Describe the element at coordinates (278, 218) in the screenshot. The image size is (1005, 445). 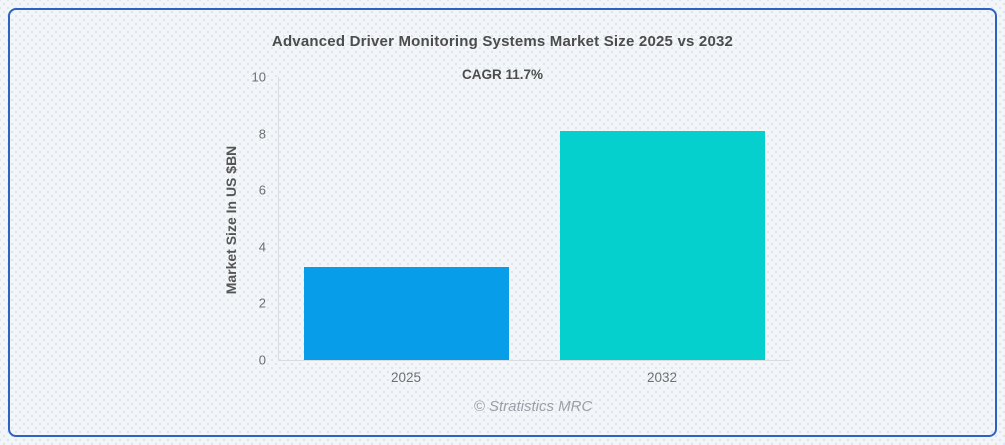
I see `y-axis-line` at that location.